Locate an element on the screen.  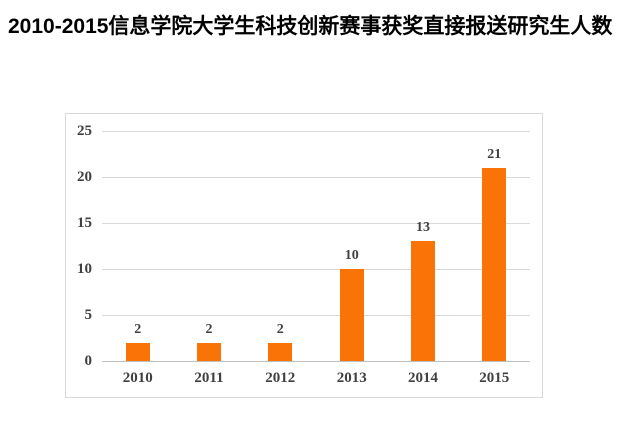
x-tick-label-2013: 2013 is located at coordinates (351, 378).